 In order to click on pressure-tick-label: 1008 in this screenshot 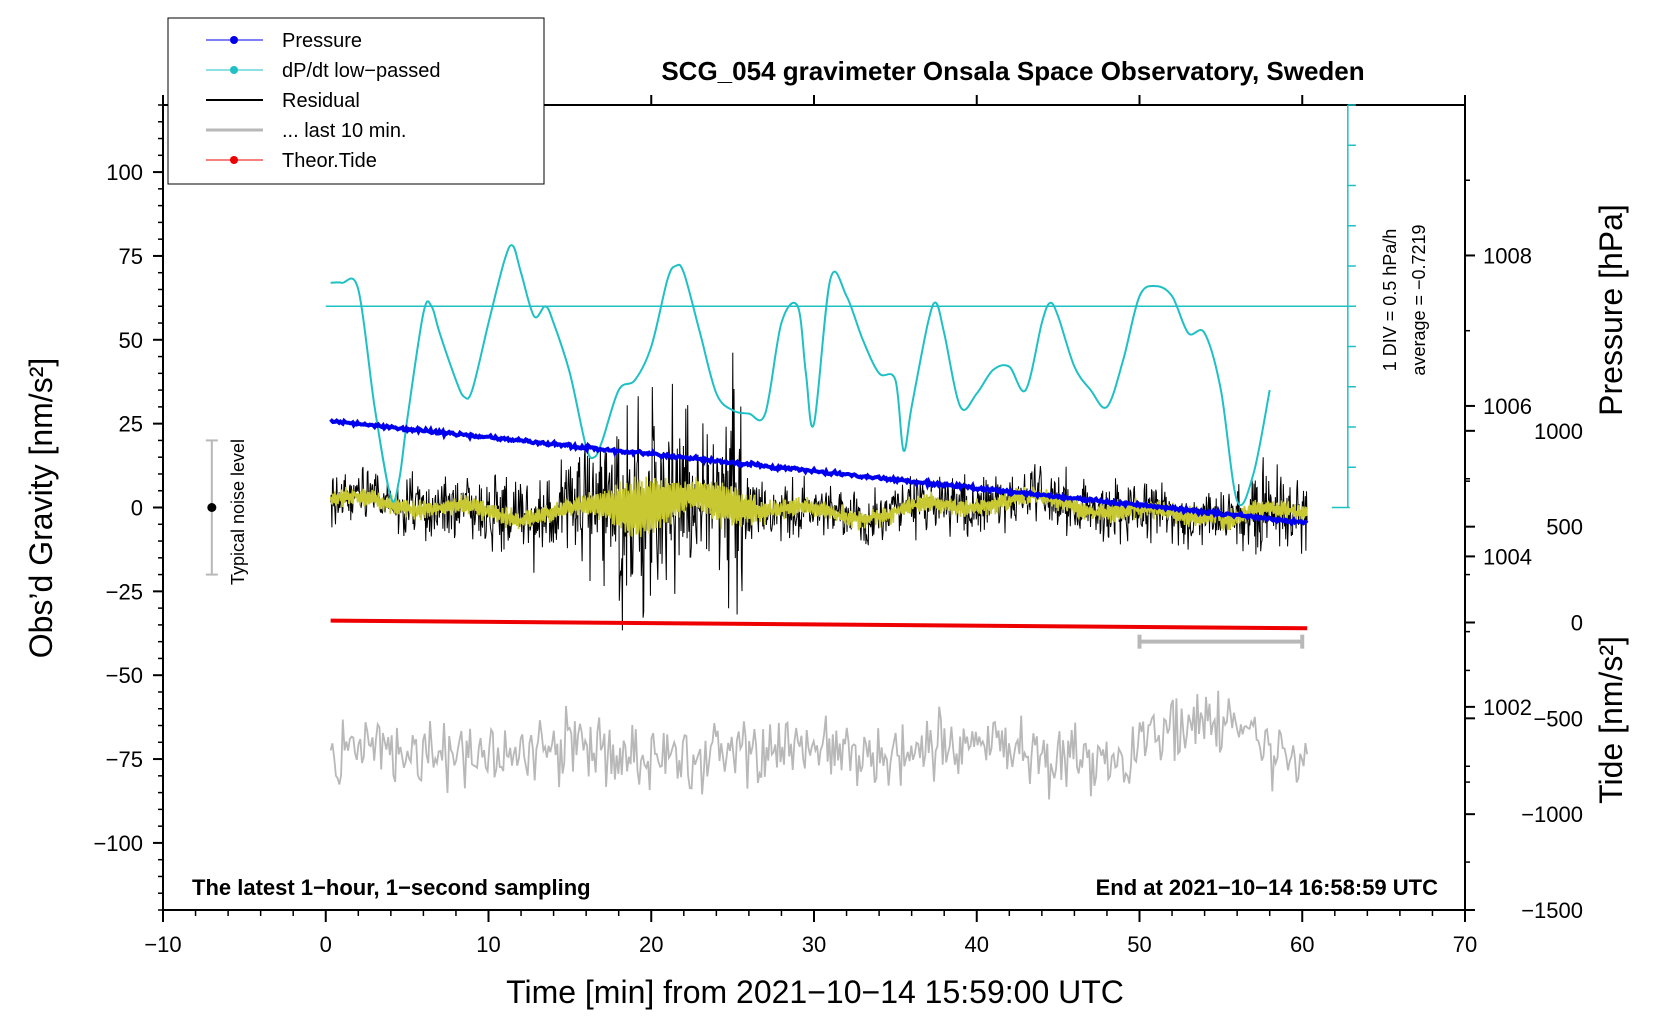, I will do `click(1507, 255)`.